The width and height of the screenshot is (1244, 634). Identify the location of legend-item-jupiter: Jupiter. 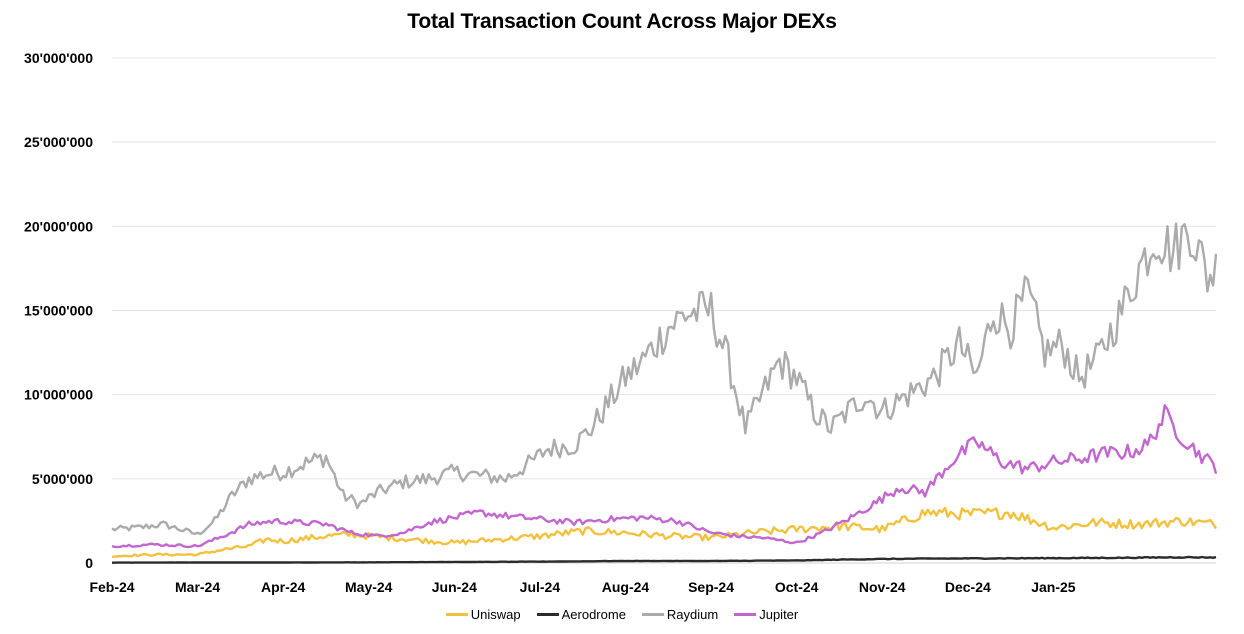
(766, 614).